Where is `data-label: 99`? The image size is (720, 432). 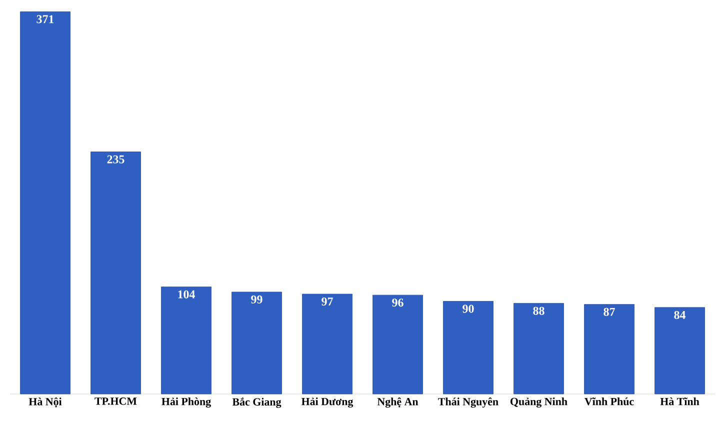 data-label: 99 is located at coordinates (256, 299).